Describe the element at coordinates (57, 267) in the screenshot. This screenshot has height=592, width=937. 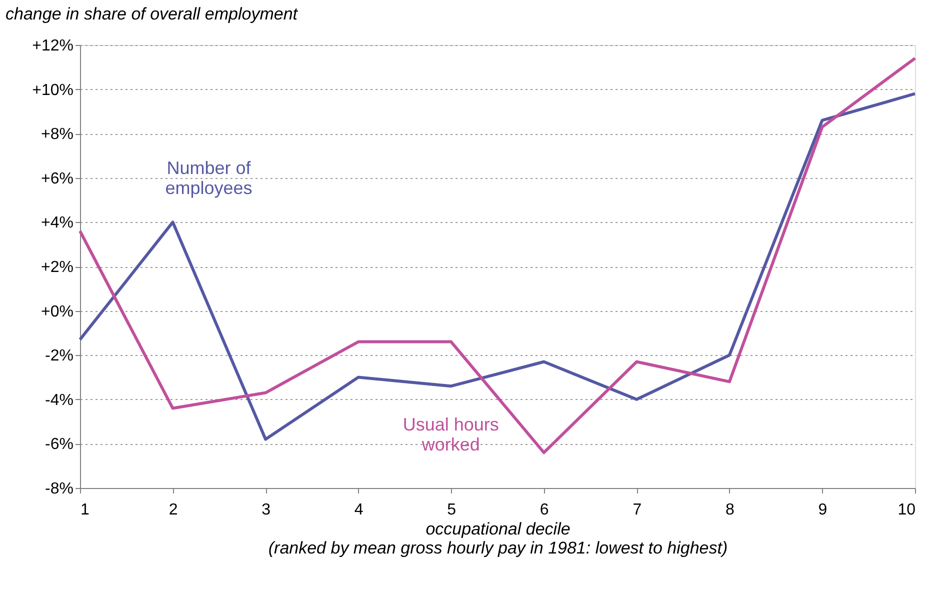
I see `y-tick-label: +2%` at that location.